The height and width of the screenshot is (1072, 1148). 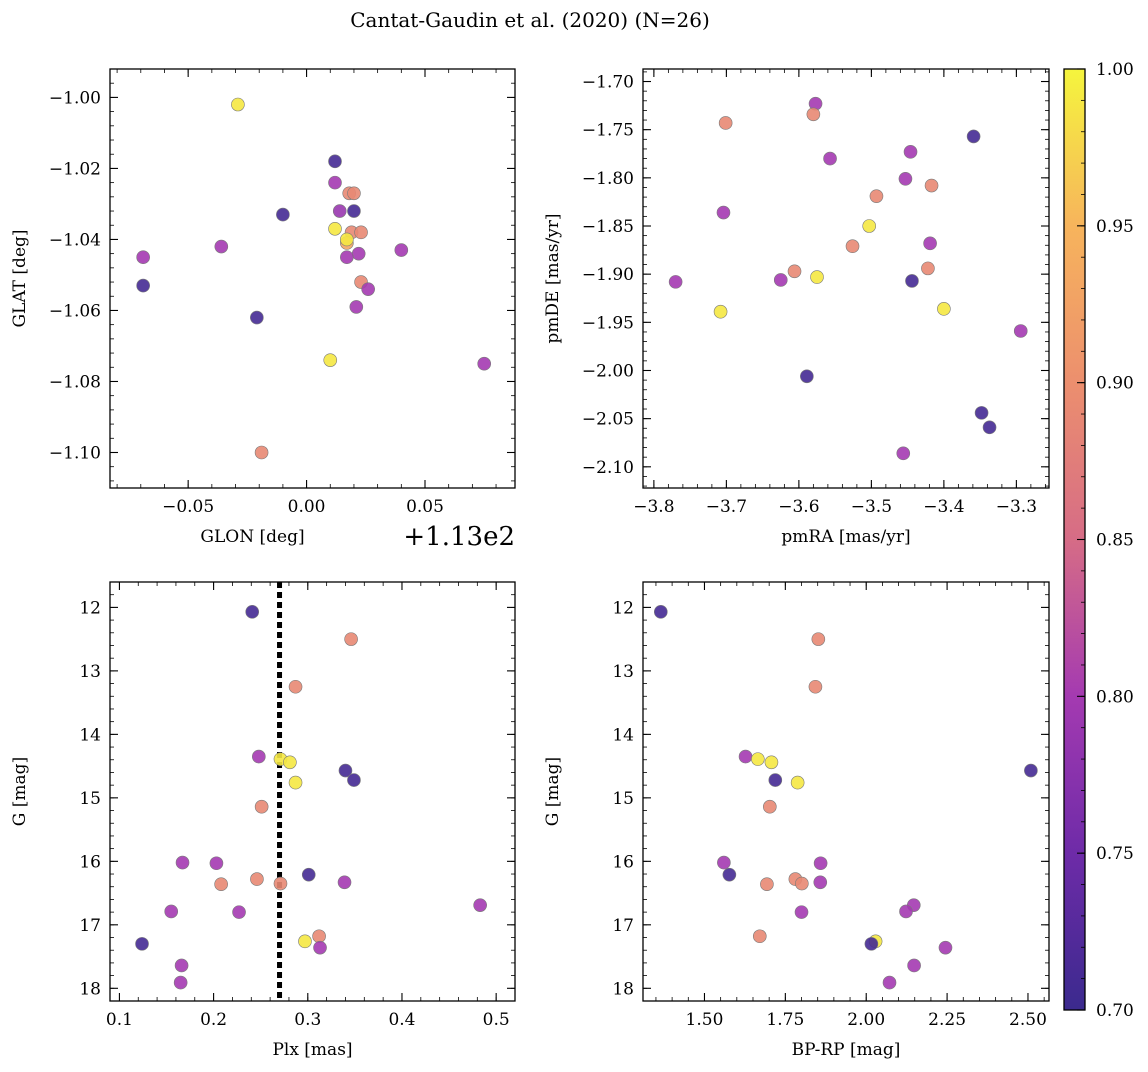 What do you see at coordinates (252, 537) in the screenshot?
I see `x-axis-label: GLON [deg]` at bounding box center [252, 537].